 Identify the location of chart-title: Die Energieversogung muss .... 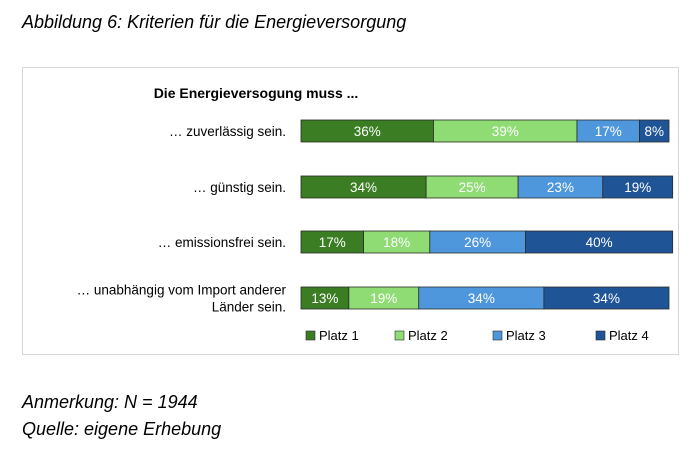
(256, 93).